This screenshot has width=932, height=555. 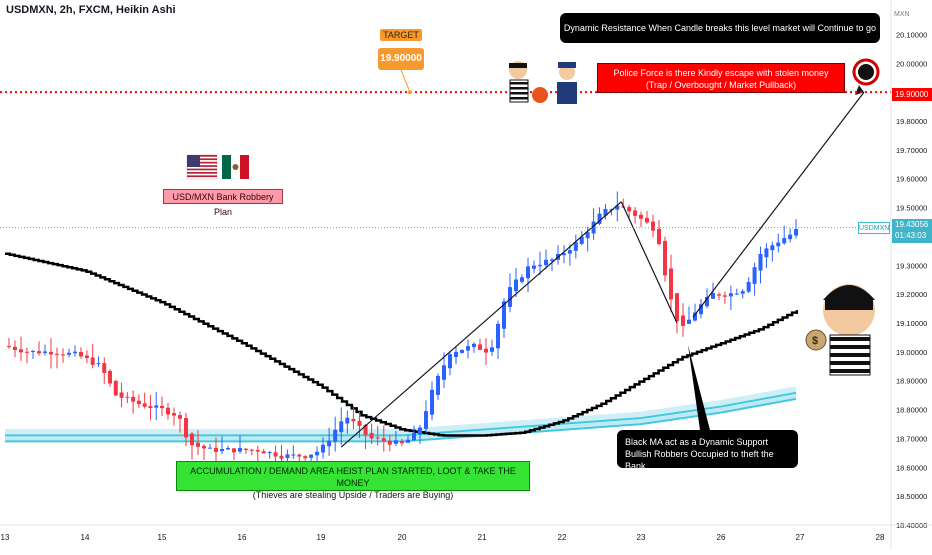 What do you see at coordinates (912, 94) in the screenshot?
I see `target-price-tag: 19.90000` at bounding box center [912, 94].